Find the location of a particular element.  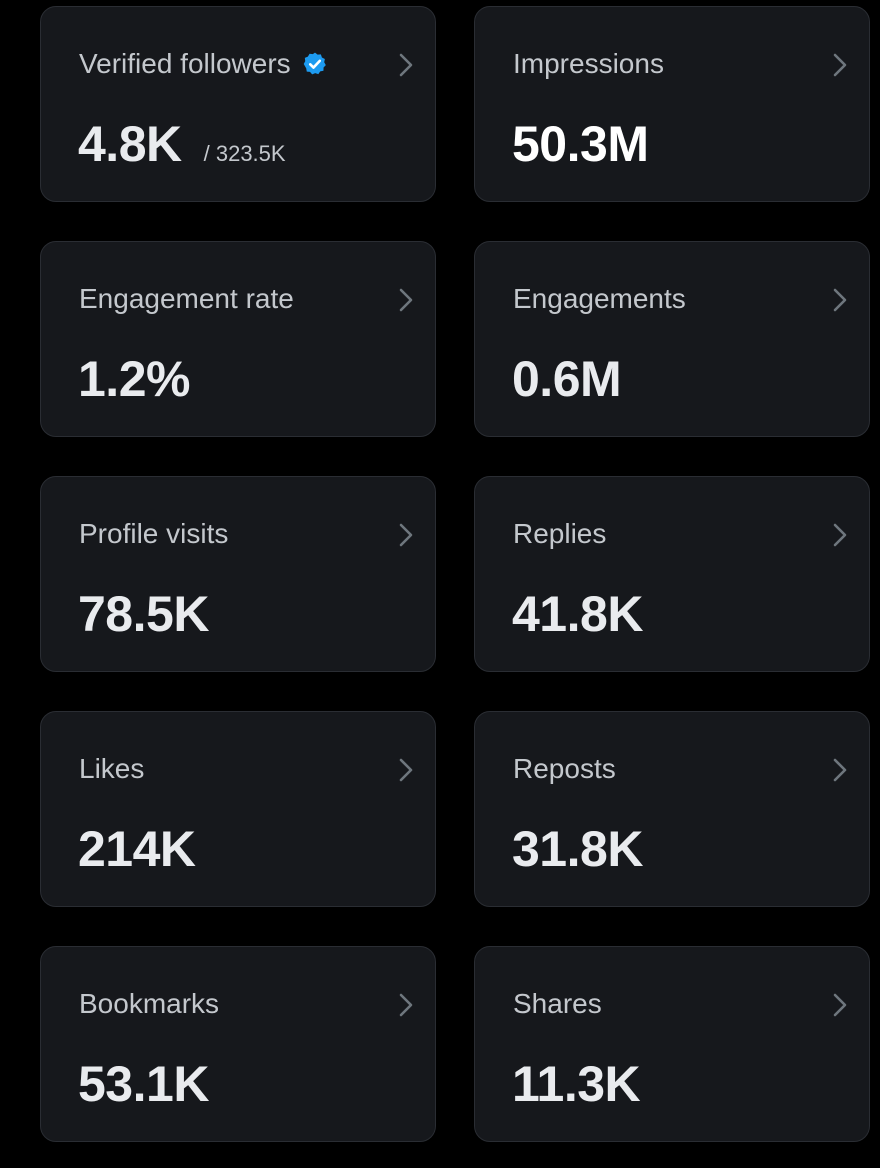

metric-label: Engagements is located at coordinates (599, 298).